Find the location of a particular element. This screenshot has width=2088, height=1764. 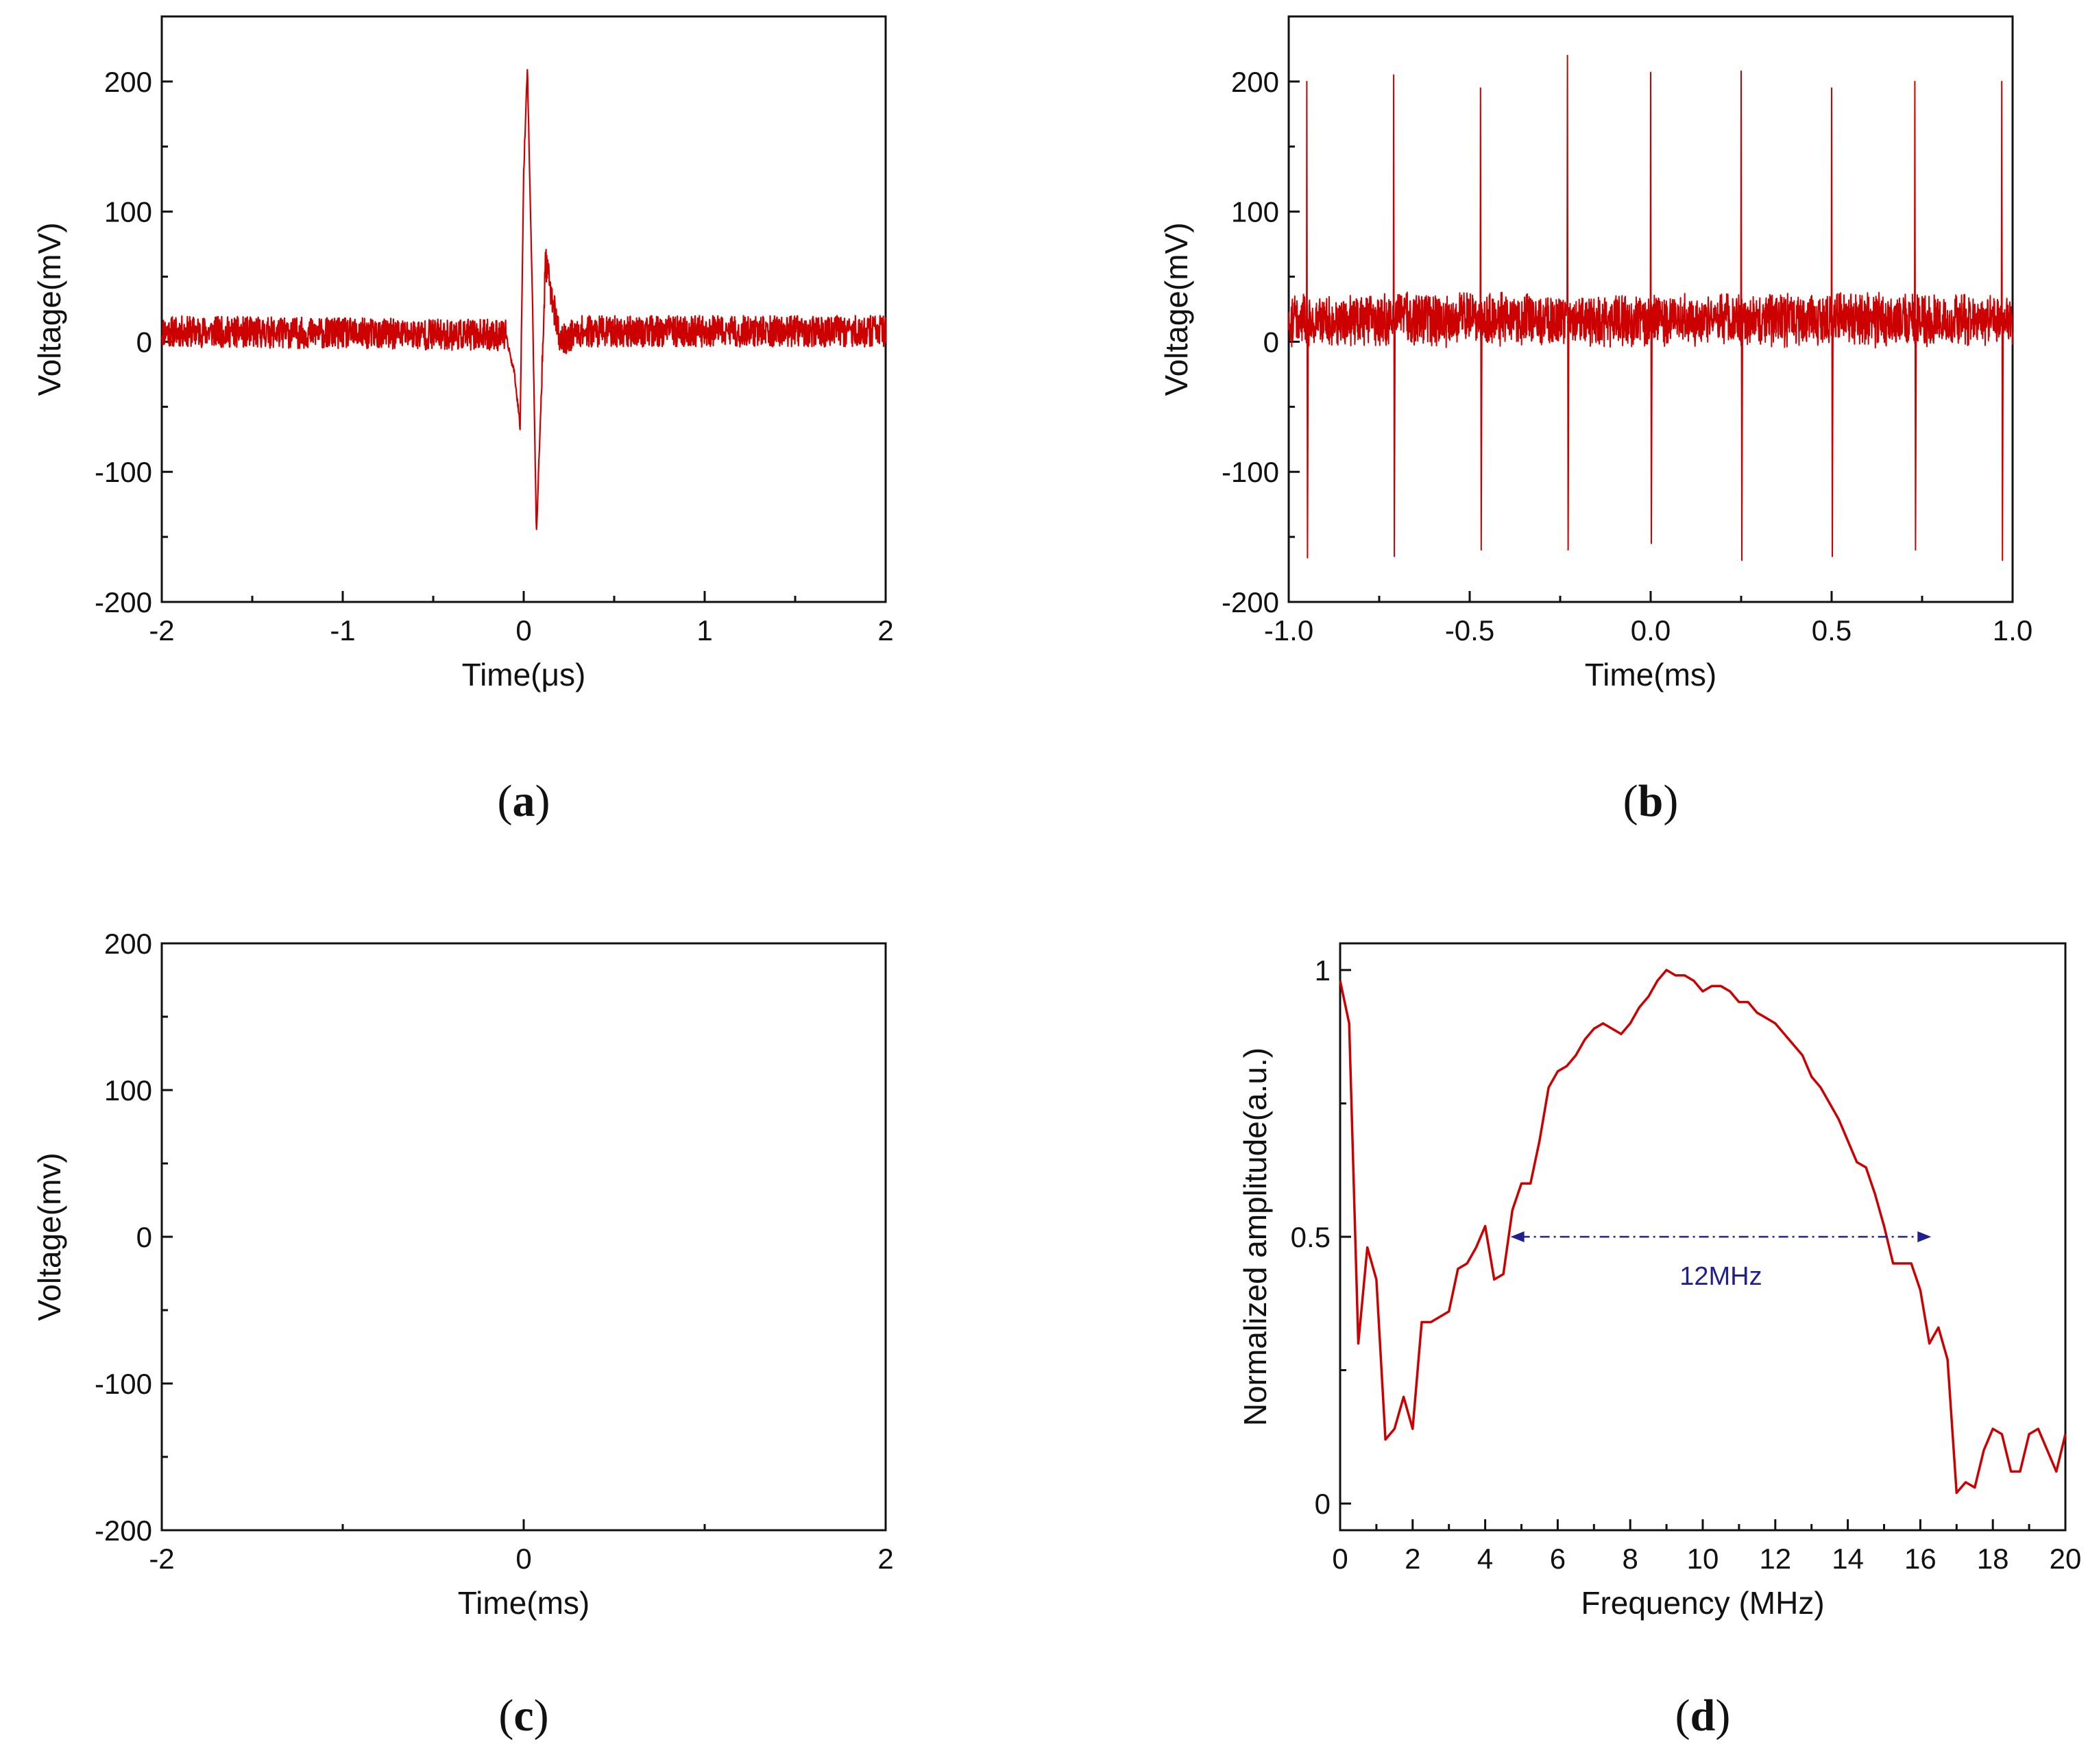

panel-label-d: (d) is located at coordinates (1703, 1716).